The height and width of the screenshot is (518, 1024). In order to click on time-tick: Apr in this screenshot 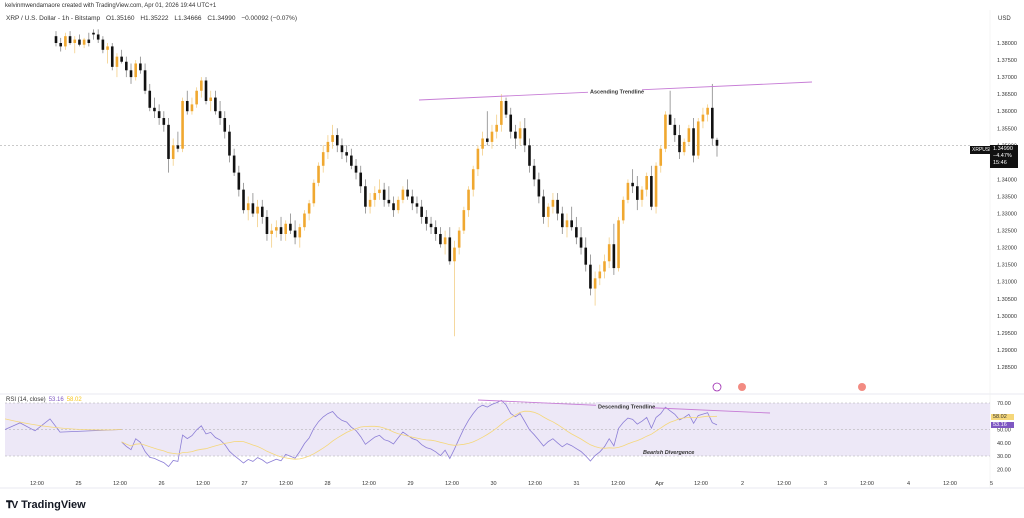, I will do `click(659, 484)`.